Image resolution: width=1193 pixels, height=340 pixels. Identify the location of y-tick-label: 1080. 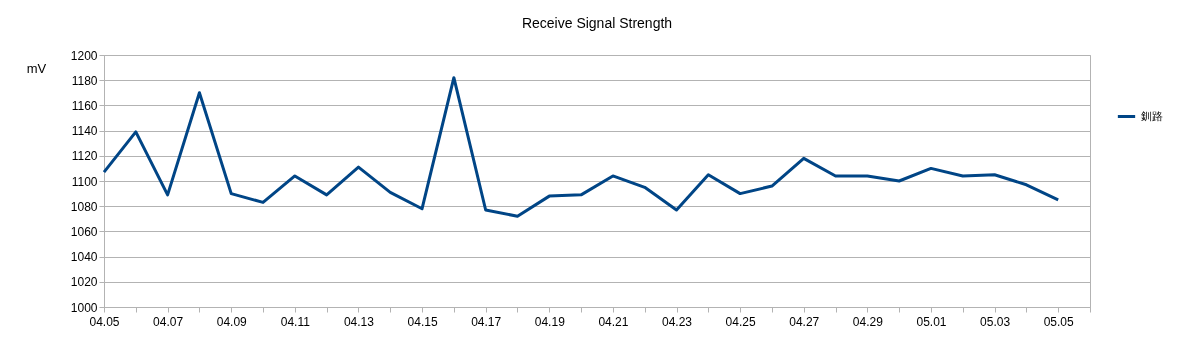
(84, 206).